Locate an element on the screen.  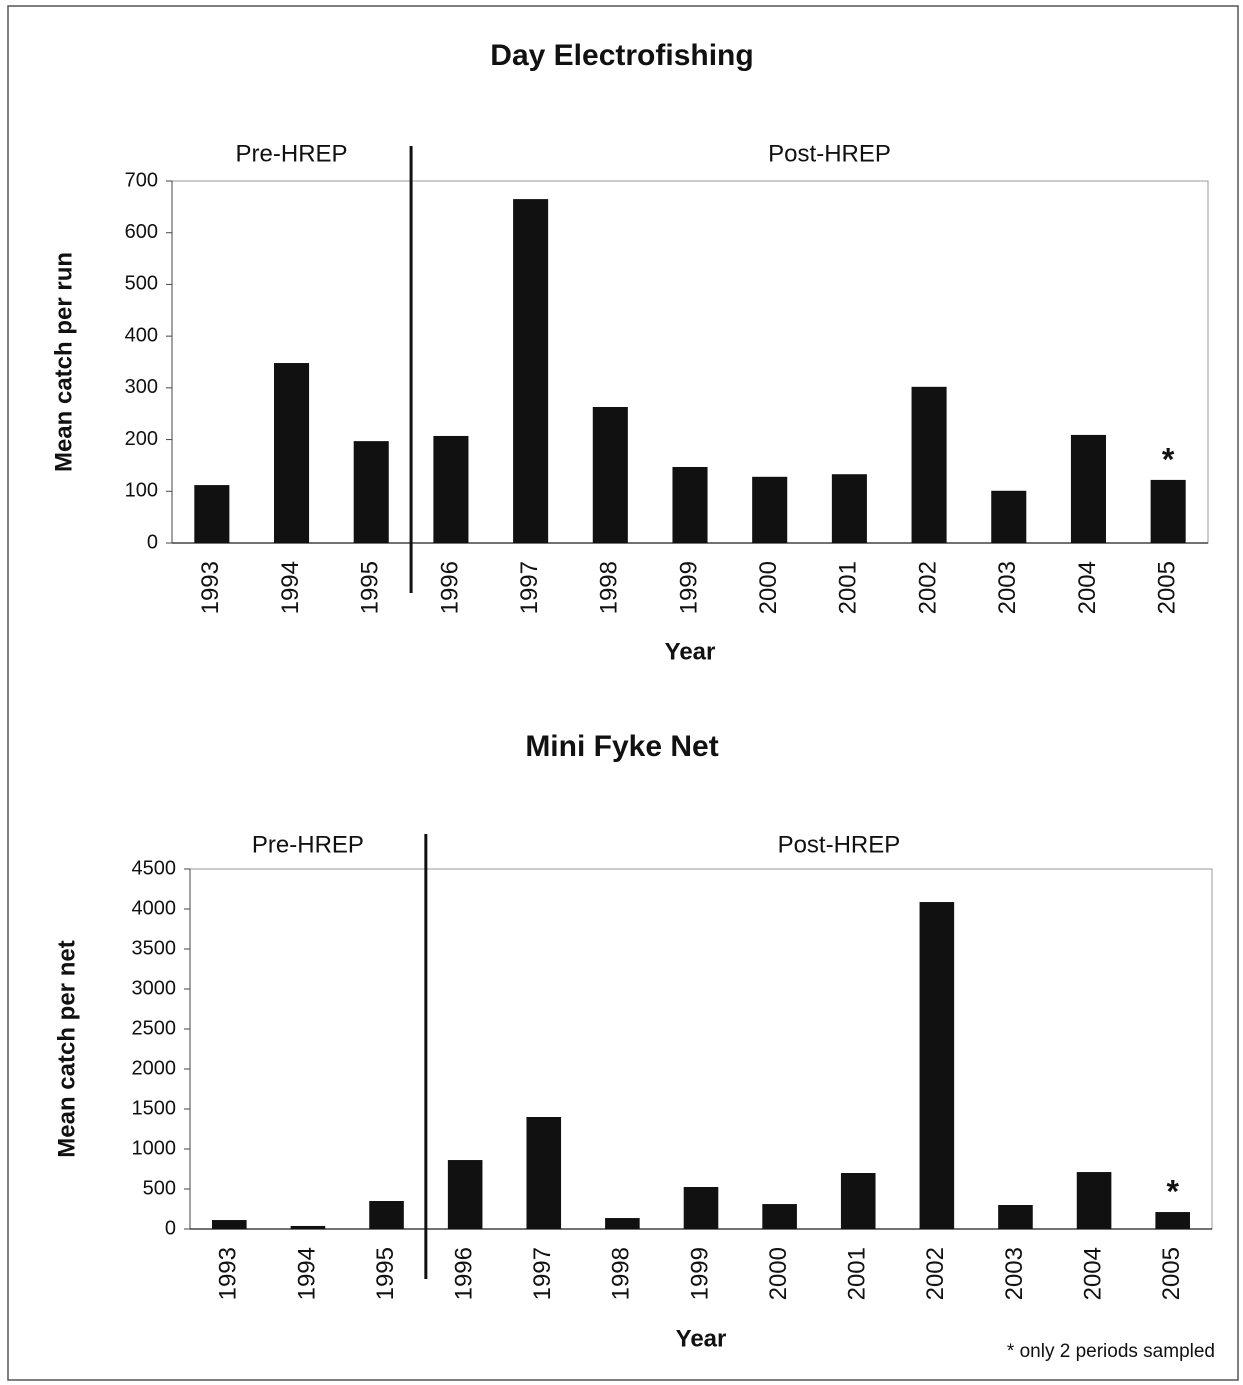
y-tick-label: 200 is located at coordinates (141, 439).